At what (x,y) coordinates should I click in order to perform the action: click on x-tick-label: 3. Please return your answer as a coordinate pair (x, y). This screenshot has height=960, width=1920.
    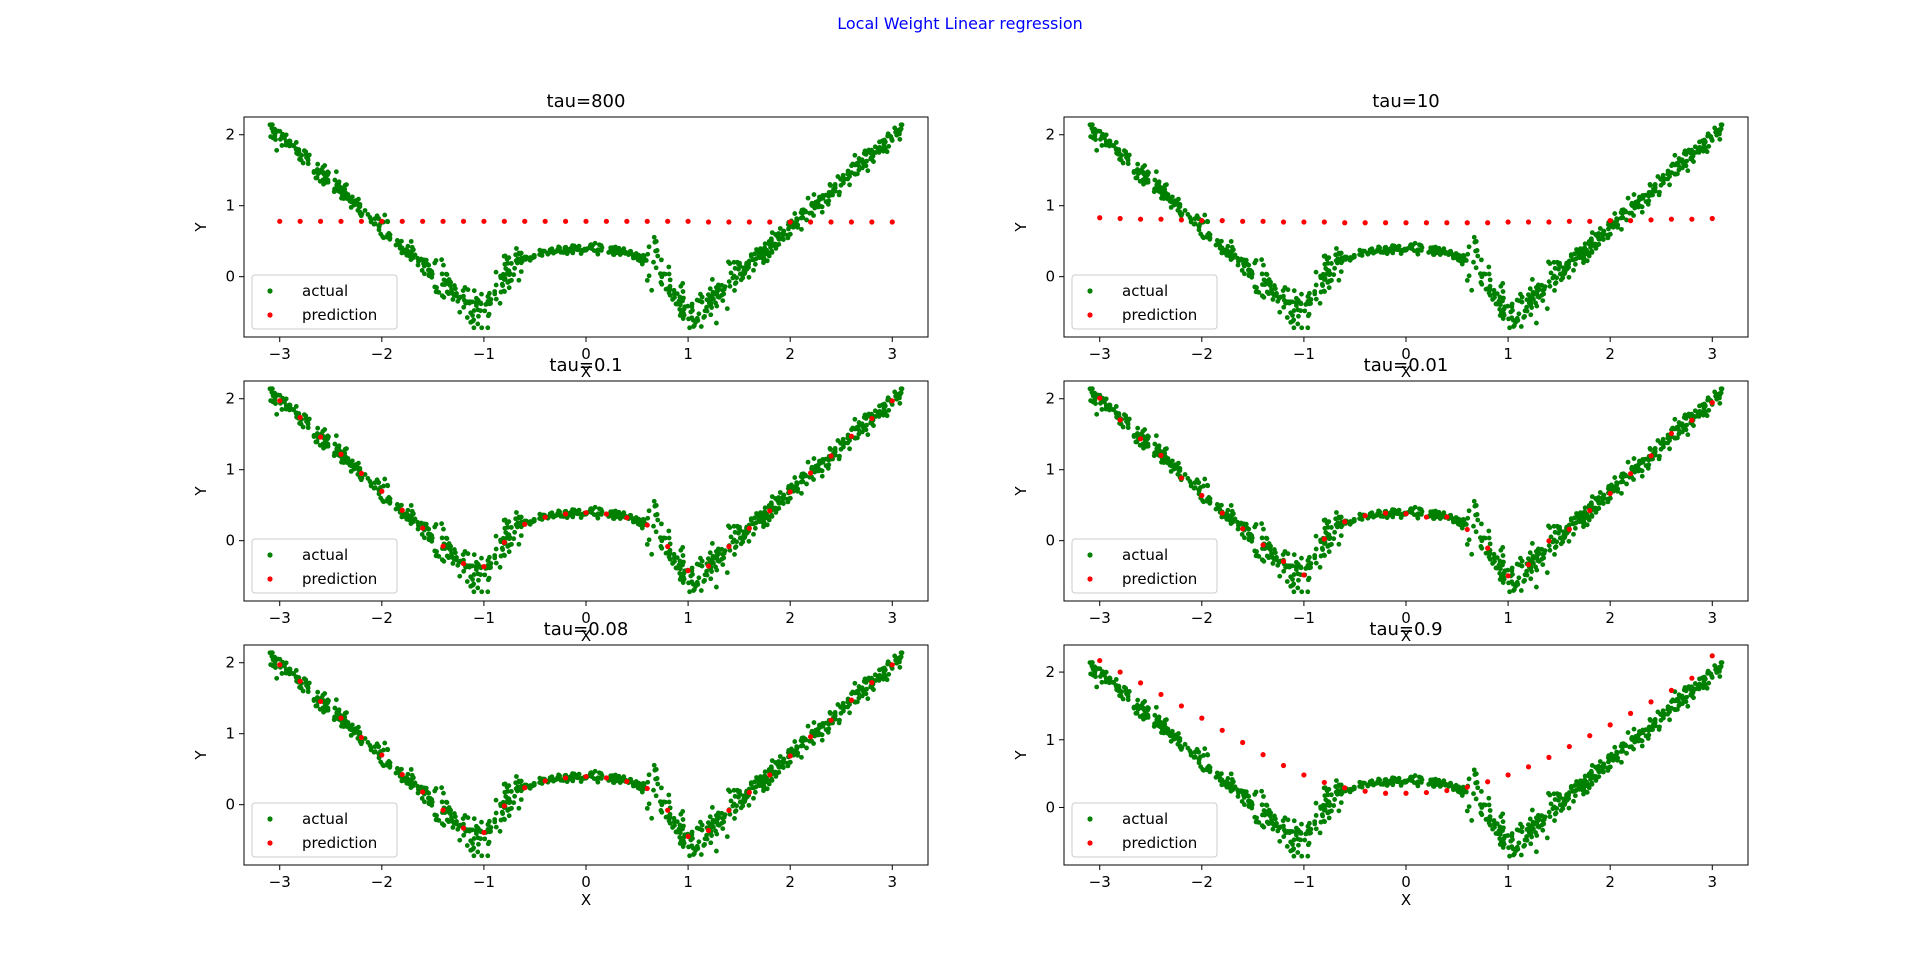
    Looking at the image, I should click on (892, 618).